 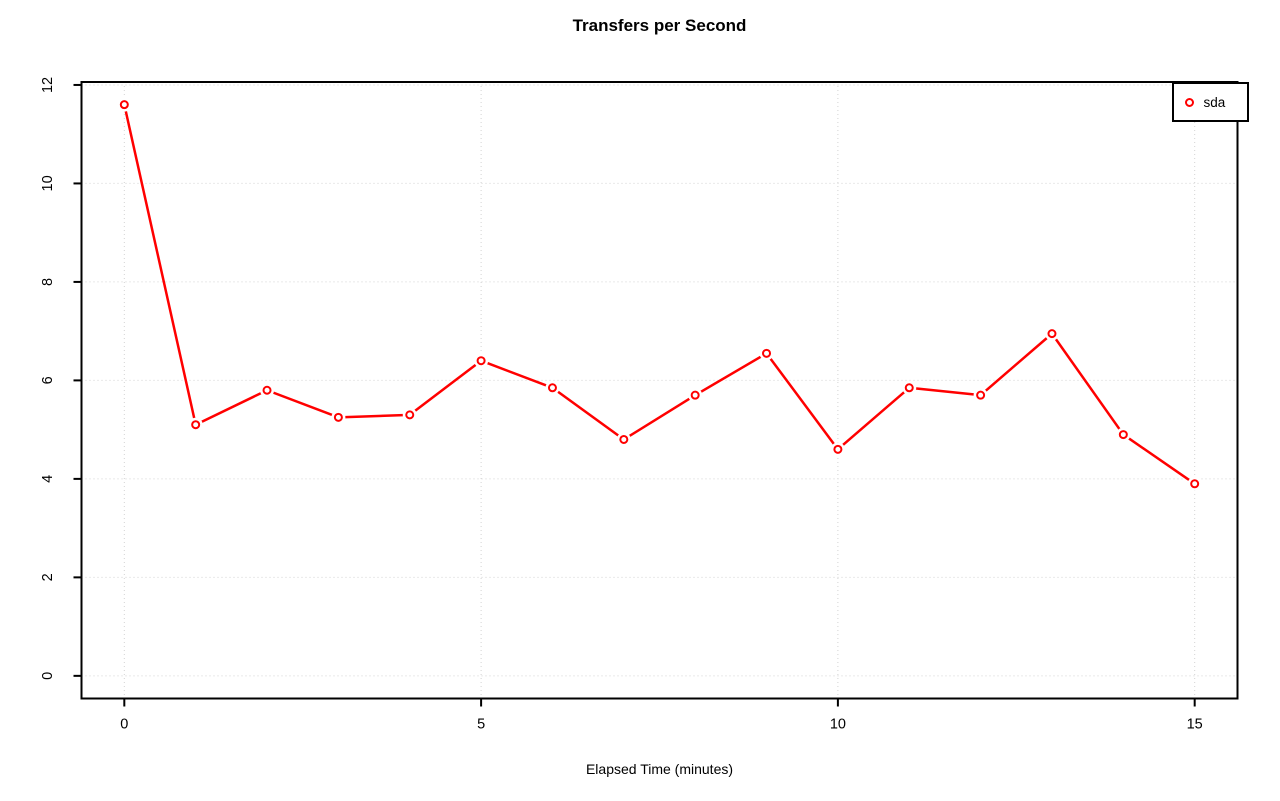 I want to click on y-tick-label: 6, so click(x=48, y=380).